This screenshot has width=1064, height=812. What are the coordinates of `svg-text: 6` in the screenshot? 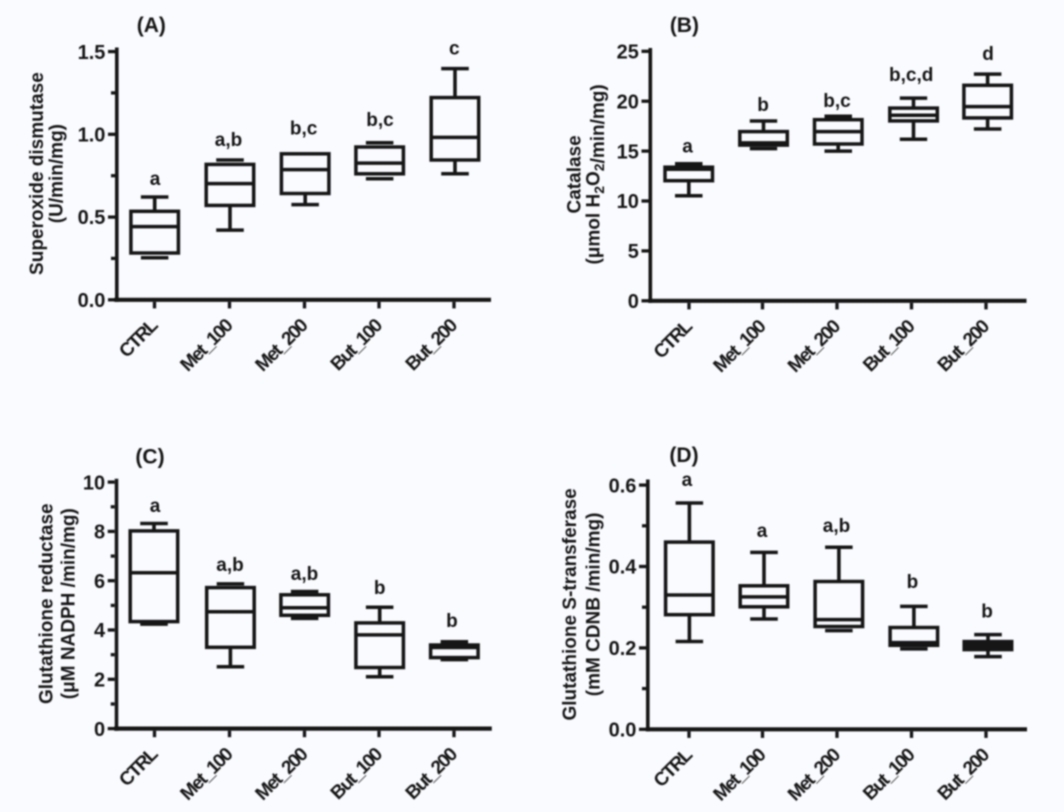 It's located at (99, 582).